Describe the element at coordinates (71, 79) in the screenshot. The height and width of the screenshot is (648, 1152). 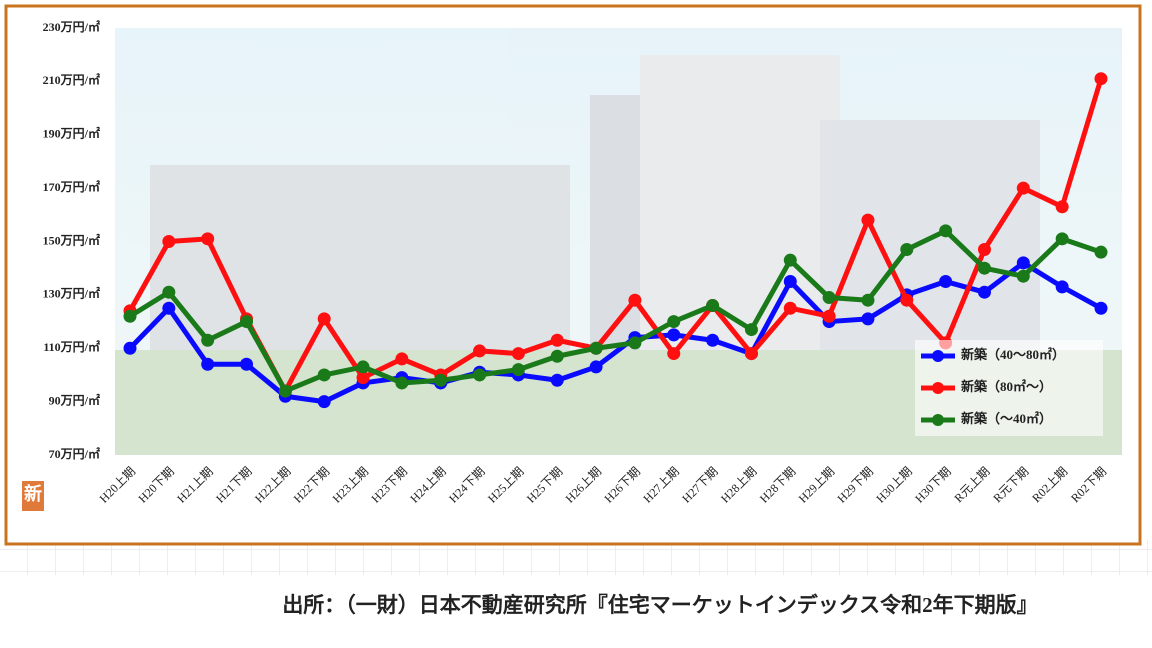
I see `y-tick-label: 210万円/㎡` at that location.